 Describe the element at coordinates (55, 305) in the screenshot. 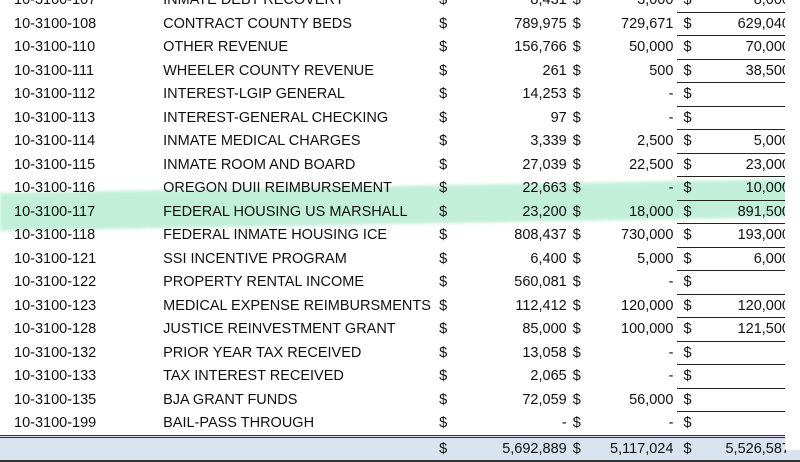

I see `account-cell: 10-3100-123` at that location.